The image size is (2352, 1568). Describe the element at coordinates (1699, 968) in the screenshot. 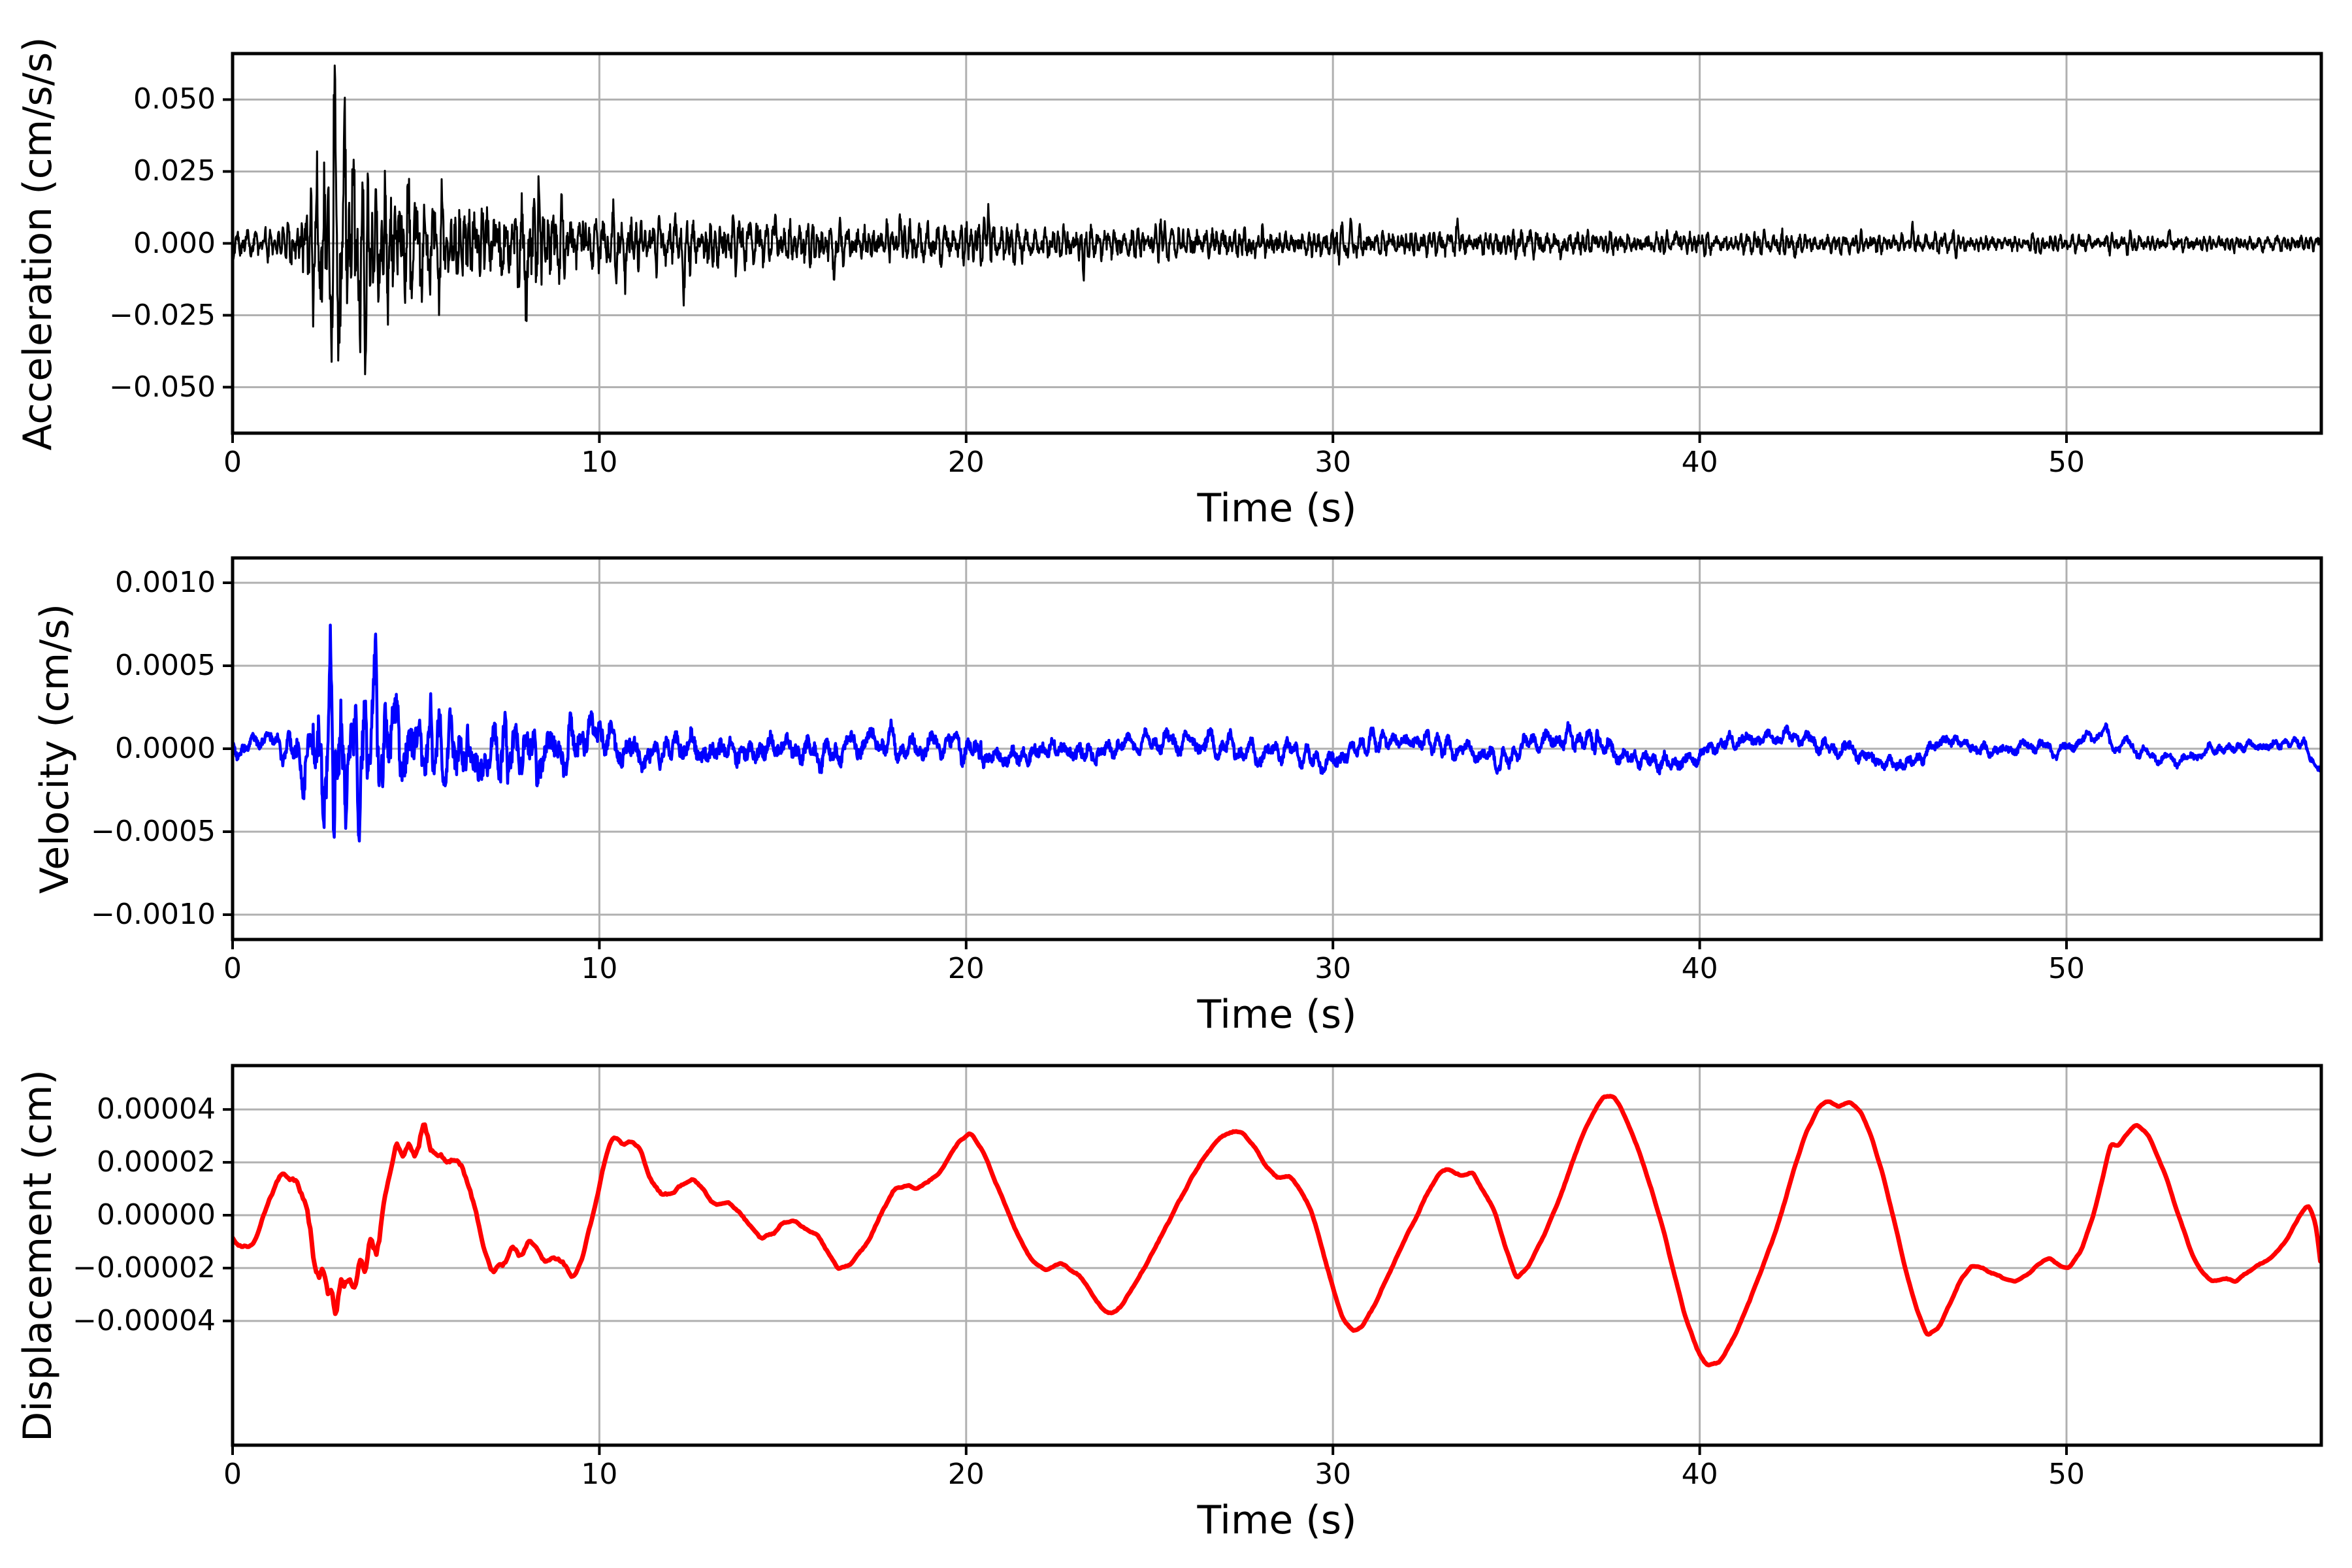

I see `velocity-xtick-label-4: 40` at that location.